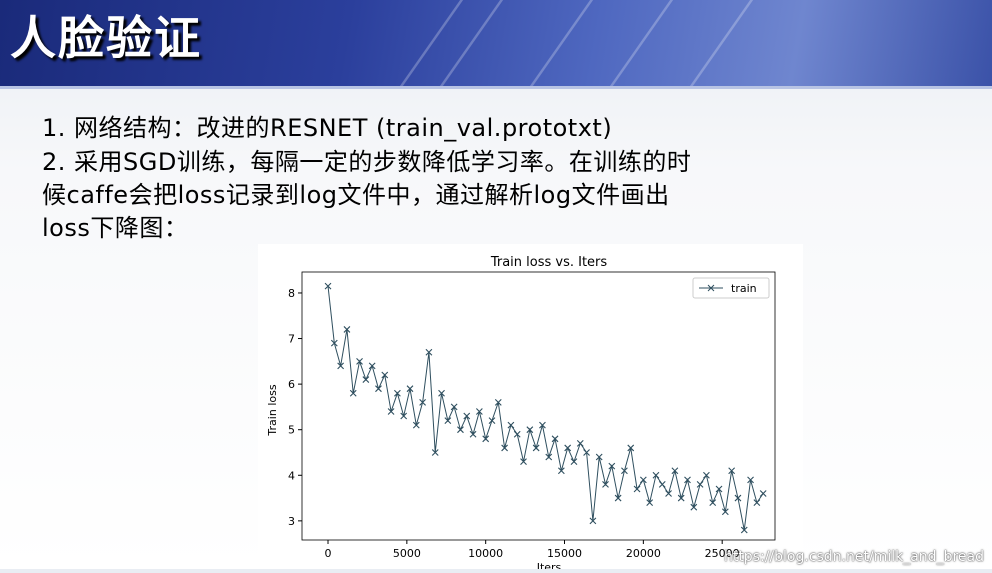 Image resolution: width=992 pixels, height=573 pixels. Describe the element at coordinates (328, 553) in the screenshot. I see `x-tick-label: 0` at that location.